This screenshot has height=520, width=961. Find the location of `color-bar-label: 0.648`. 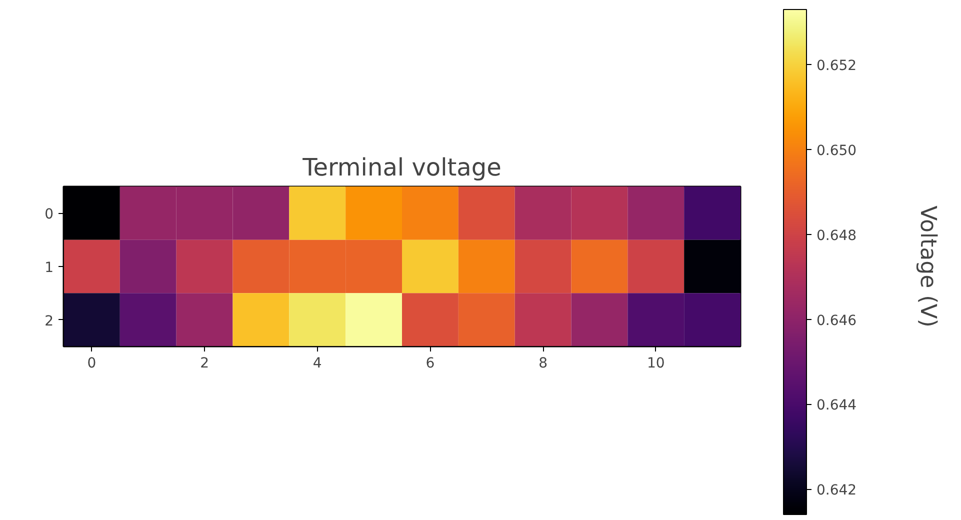

color-bar-label: 0.648 is located at coordinates (836, 236).